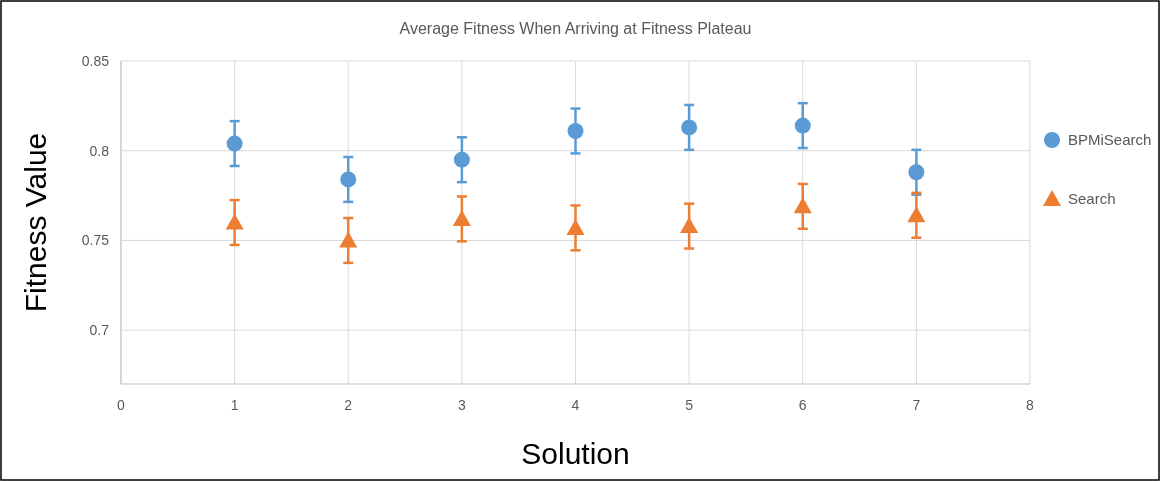  What do you see at coordinates (1110, 140) in the screenshot?
I see `legend-label: BPMiSearch` at bounding box center [1110, 140].